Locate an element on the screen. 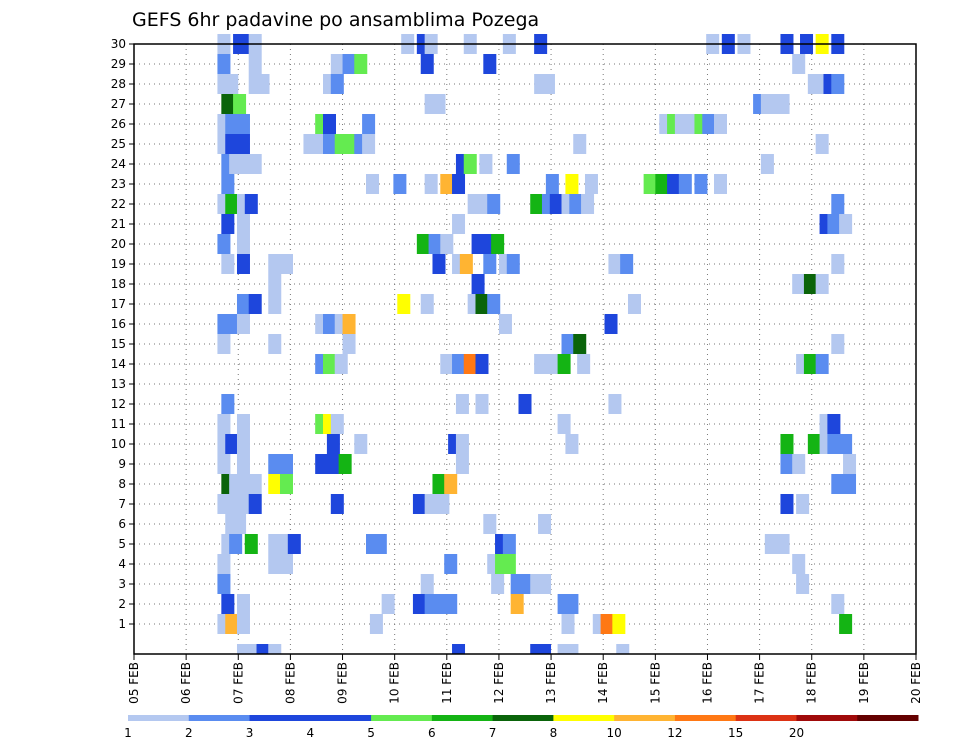  y-tick-label: 28 is located at coordinates (118, 84).